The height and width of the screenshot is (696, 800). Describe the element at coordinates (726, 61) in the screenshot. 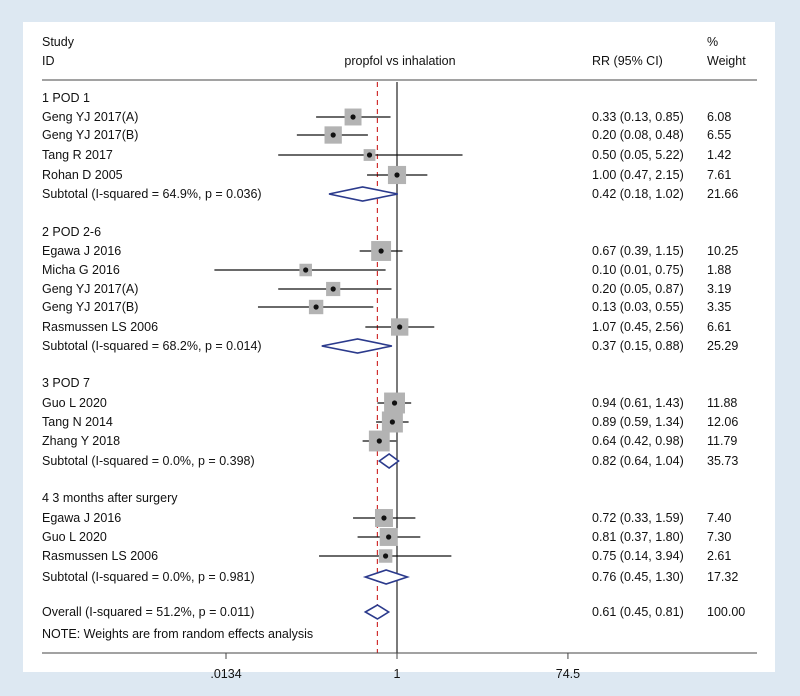

I see `header-weight: Weight` at that location.